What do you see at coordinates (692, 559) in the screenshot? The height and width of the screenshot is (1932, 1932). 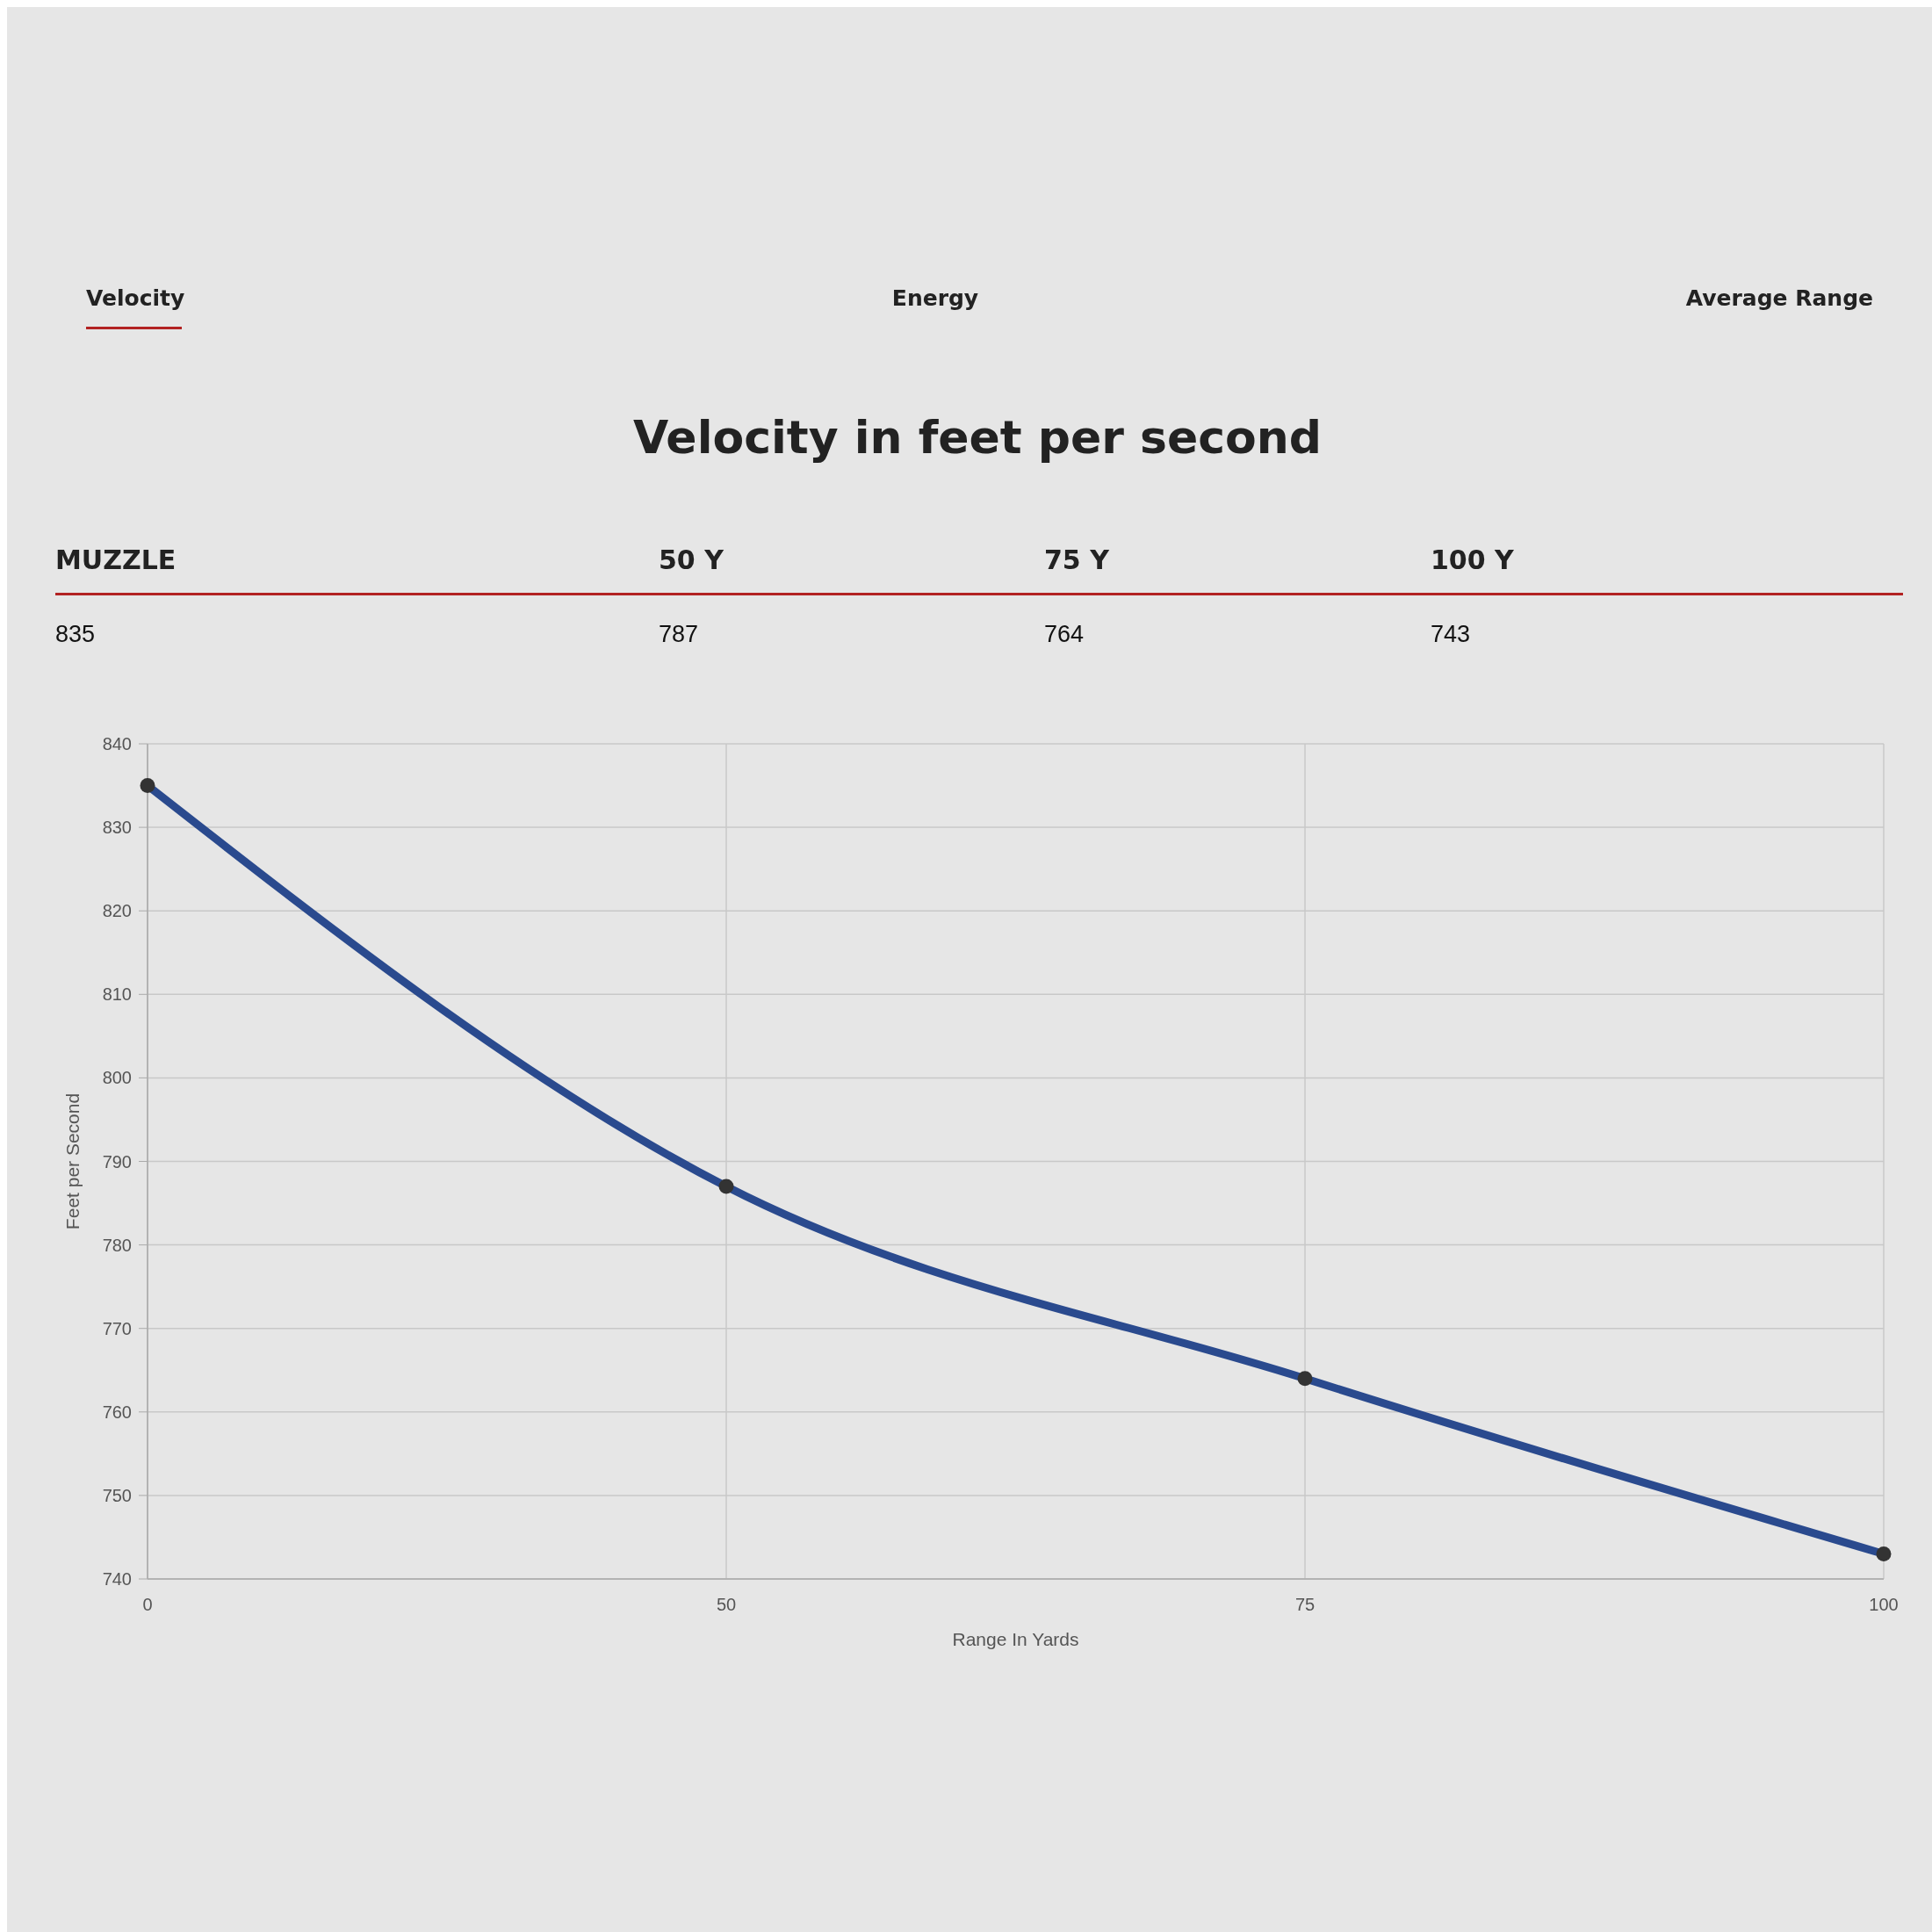 I see `text: 50 Y` at bounding box center [692, 559].